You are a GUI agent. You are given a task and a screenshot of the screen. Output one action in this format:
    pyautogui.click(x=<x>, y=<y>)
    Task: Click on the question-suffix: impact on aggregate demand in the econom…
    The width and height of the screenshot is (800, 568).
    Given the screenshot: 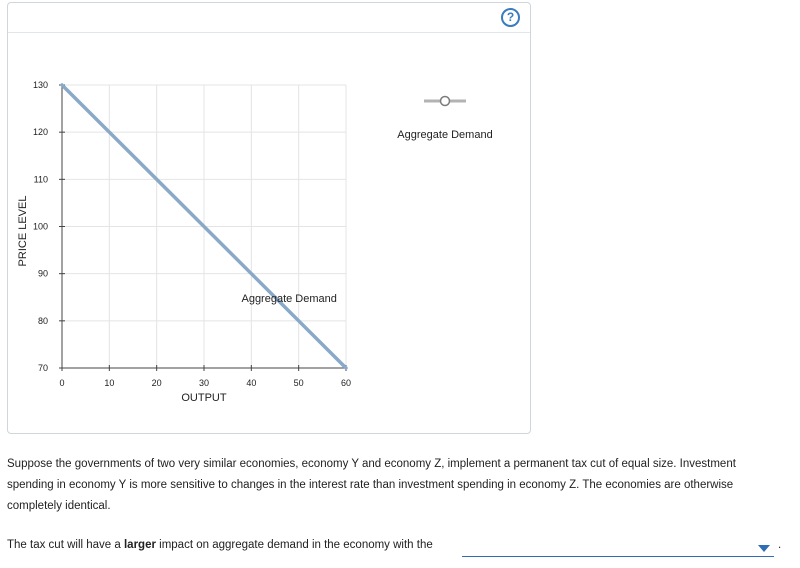 What is the action you would take?
    pyautogui.click(x=294, y=545)
    